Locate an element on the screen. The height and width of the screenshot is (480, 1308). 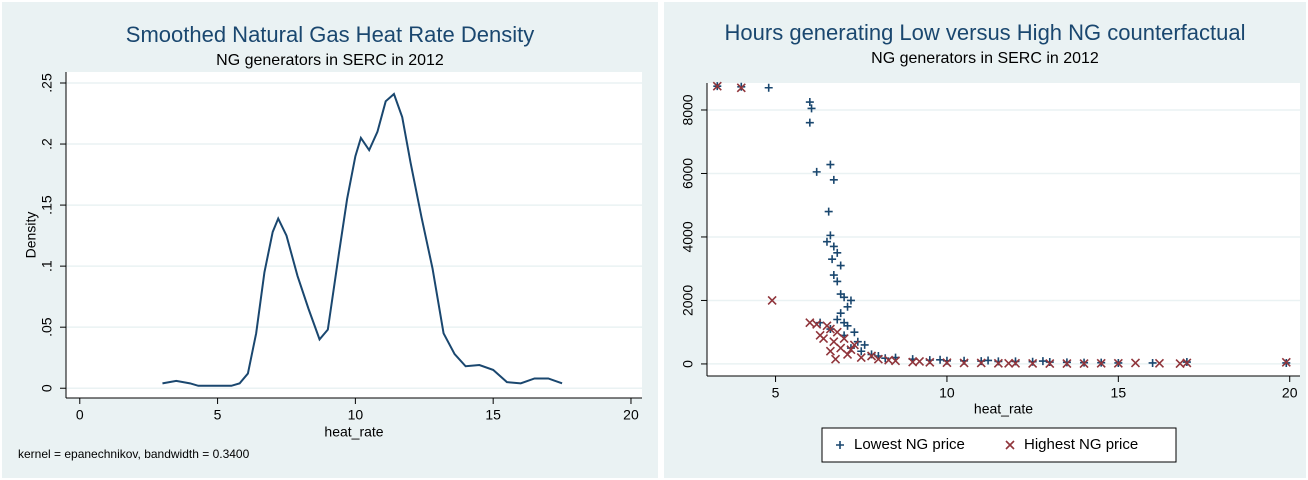
y-tick-label: .15 is located at coordinates (47, 205).